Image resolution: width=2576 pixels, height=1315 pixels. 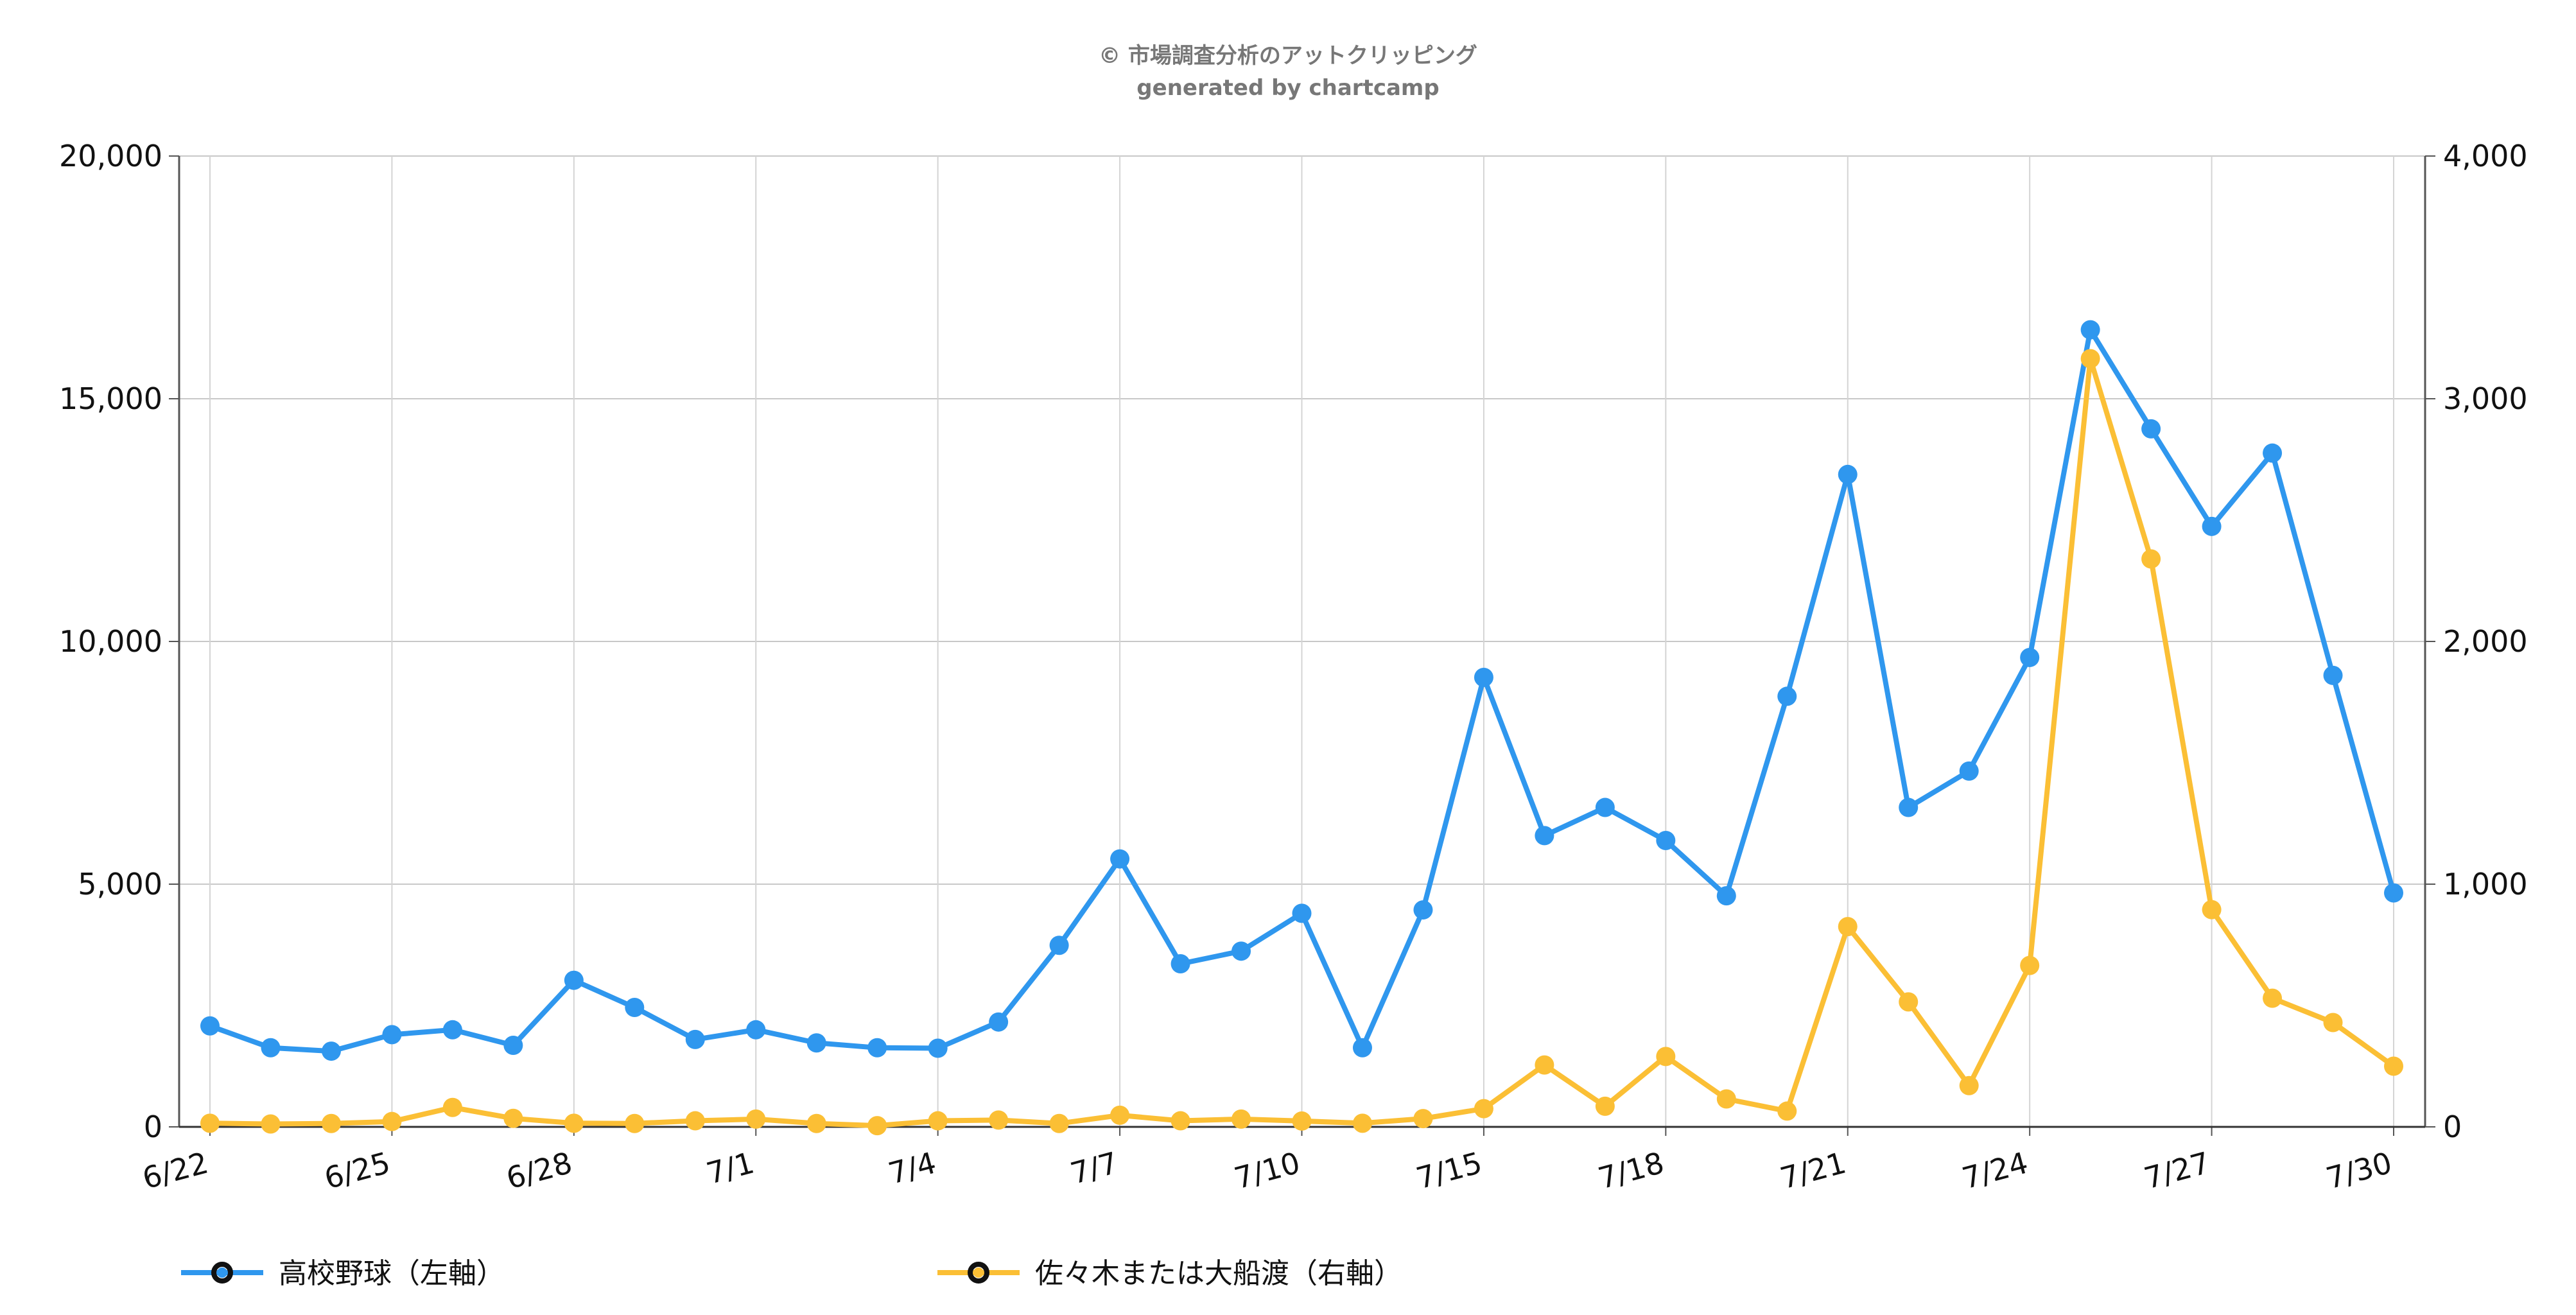 I want to click on x-tick-label: 7/21, so click(x=1813, y=1170).